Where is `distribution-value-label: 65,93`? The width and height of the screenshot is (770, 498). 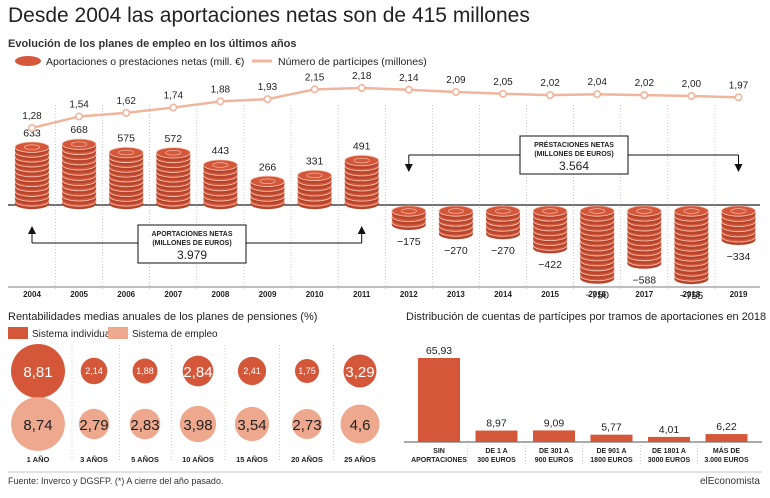 distribution-value-label: 65,93 is located at coordinates (439, 351).